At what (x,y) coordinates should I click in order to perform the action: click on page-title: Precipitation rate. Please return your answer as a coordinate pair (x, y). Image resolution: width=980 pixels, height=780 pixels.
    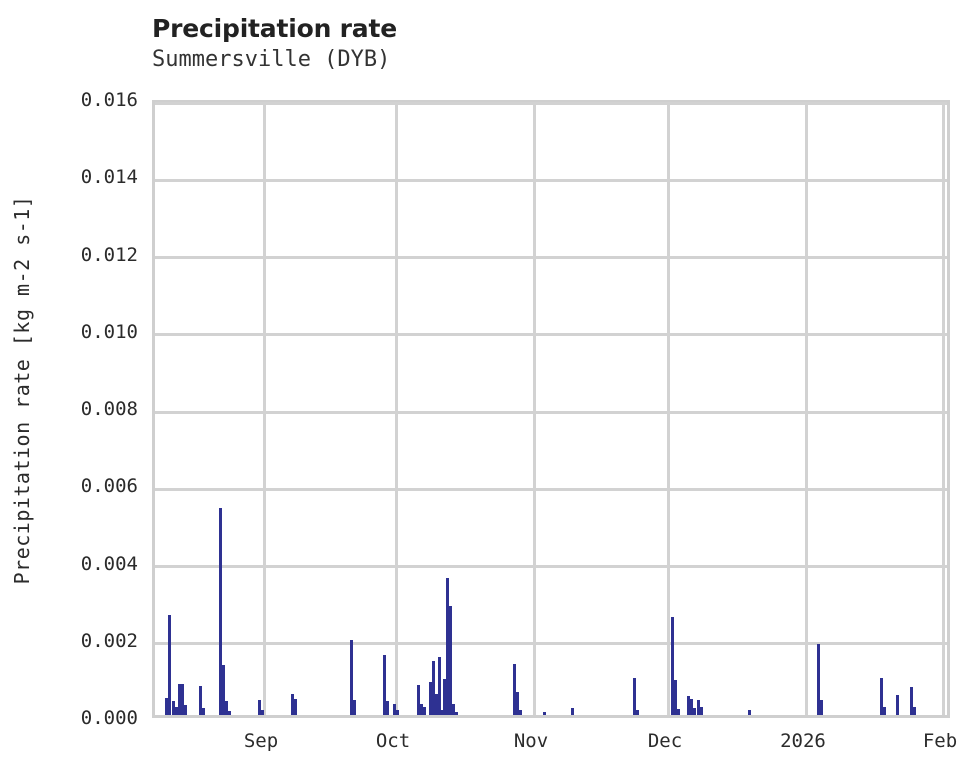
    Looking at the image, I should click on (274, 28).